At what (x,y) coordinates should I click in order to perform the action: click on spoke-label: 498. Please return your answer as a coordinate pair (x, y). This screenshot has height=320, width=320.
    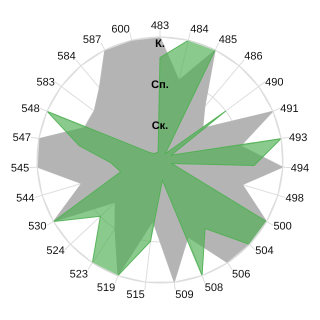
    Looking at the image, I should click on (294, 198).